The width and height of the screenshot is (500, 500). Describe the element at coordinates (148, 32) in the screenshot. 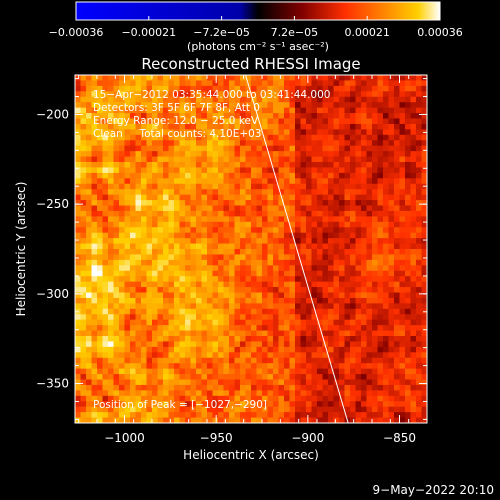

I see `colorbar-tick-label: −0.00021` at that location.